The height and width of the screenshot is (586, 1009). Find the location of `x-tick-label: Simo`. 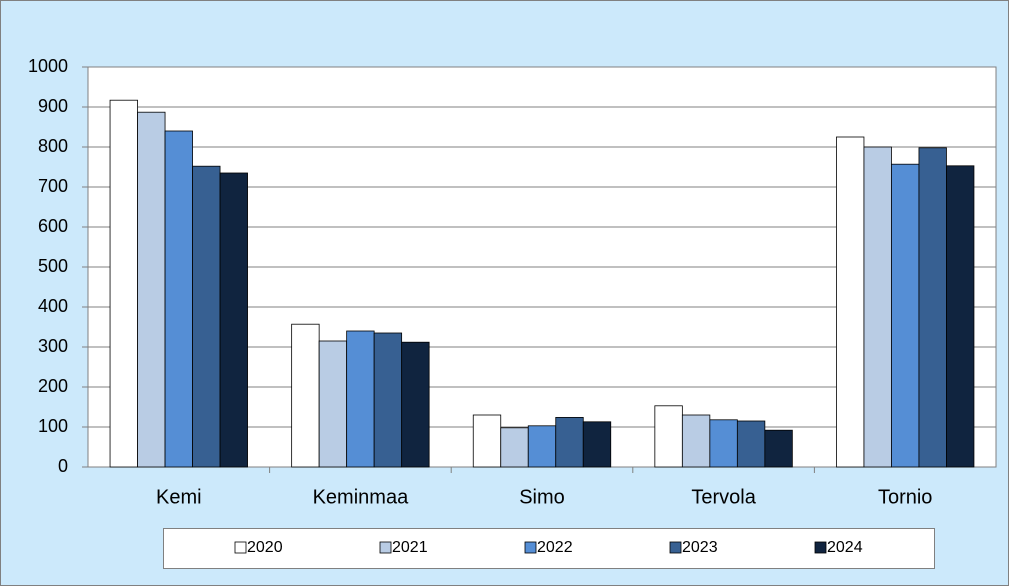

x-tick-label: Simo is located at coordinates (542, 497).